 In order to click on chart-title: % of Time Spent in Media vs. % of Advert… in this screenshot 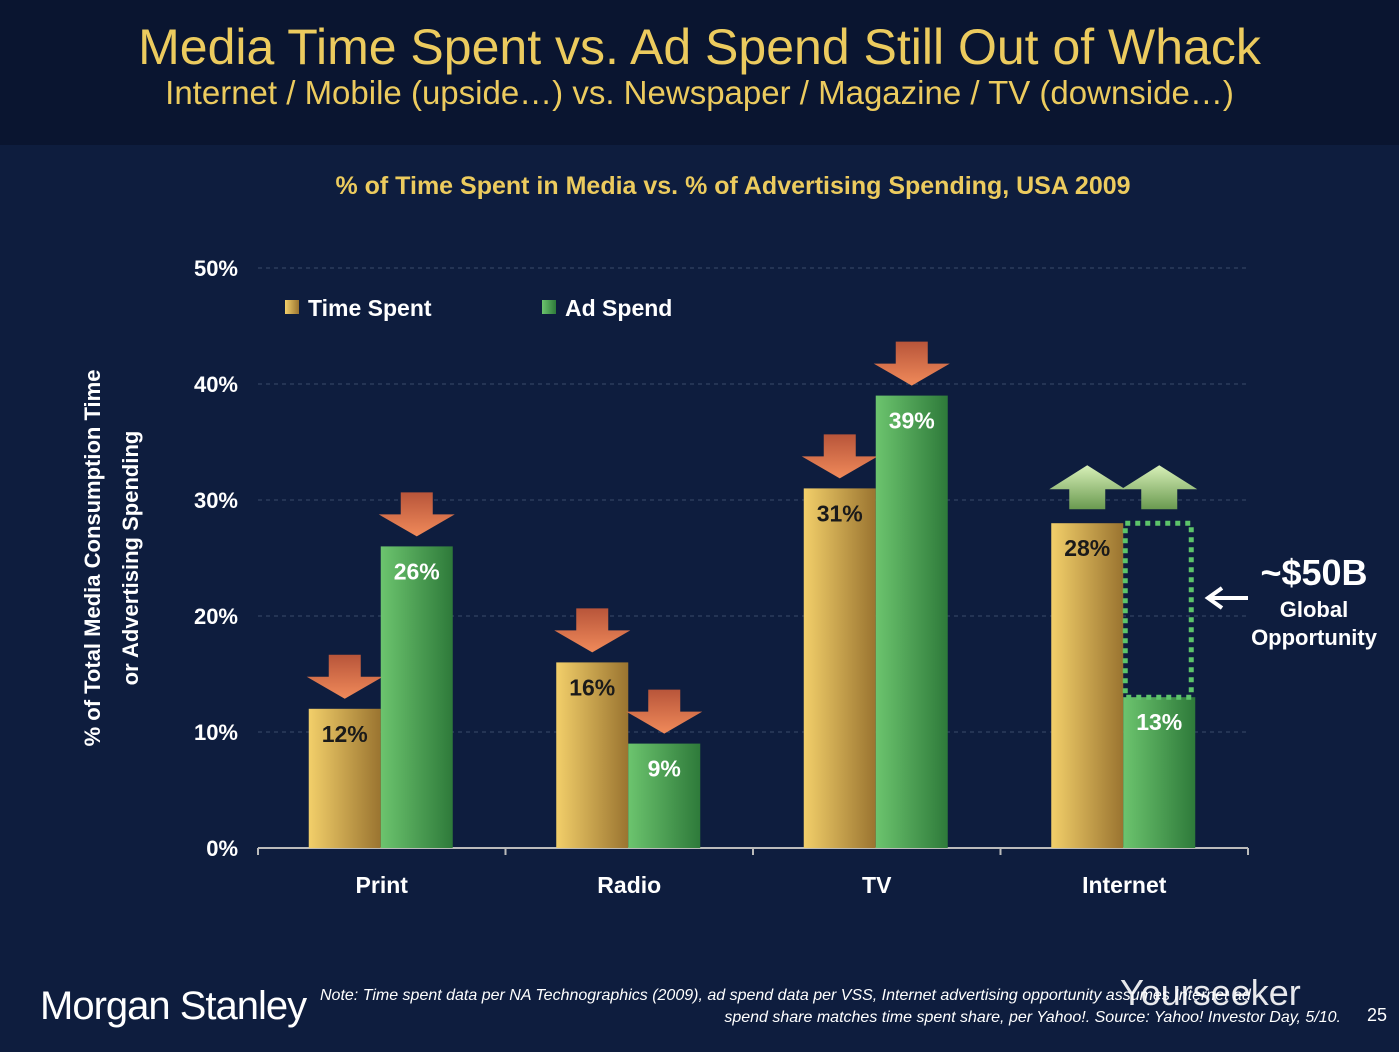, I will do `click(733, 186)`.